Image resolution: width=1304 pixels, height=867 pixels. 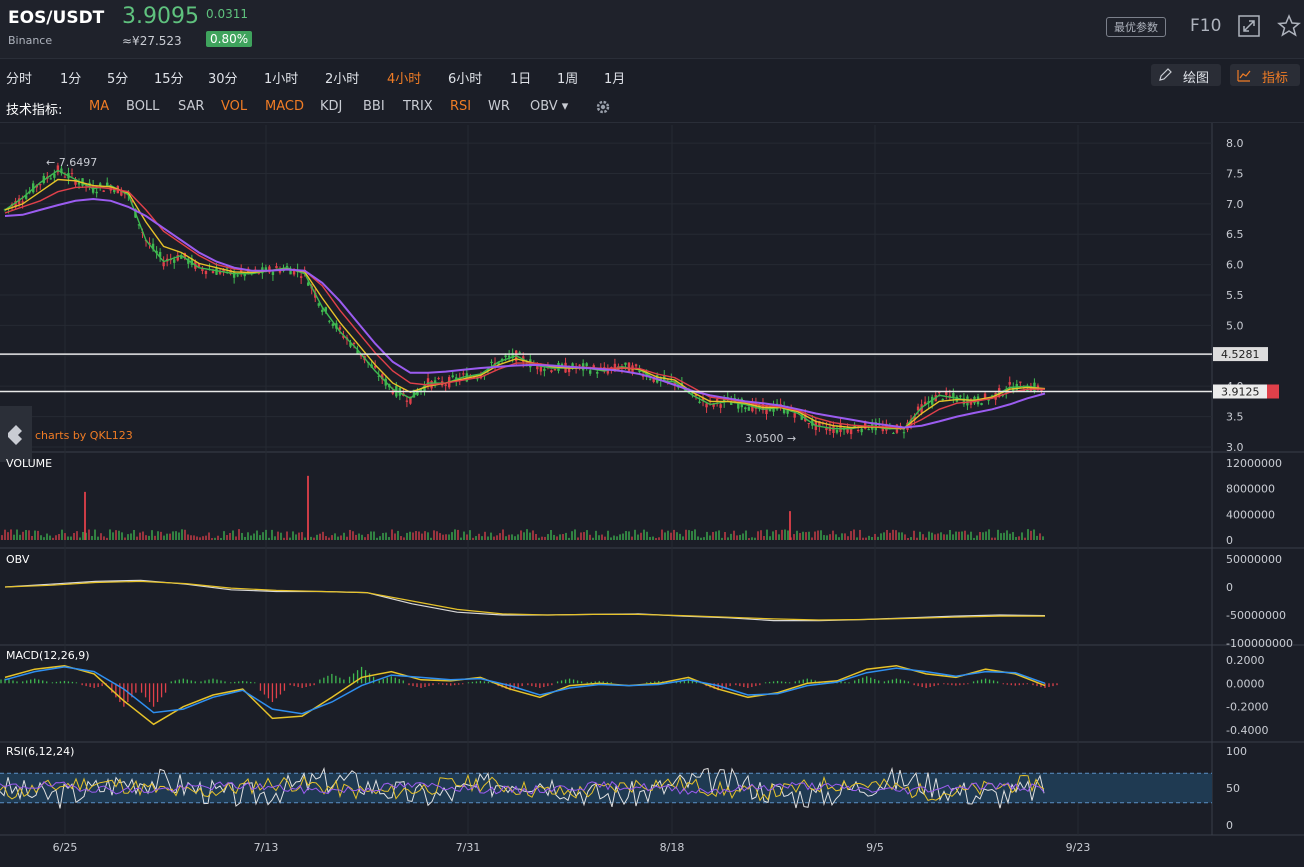 What do you see at coordinates (1275, 78) in the screenshot?
I see `indicators-label: 指标` at bounding box center [1275, 78].